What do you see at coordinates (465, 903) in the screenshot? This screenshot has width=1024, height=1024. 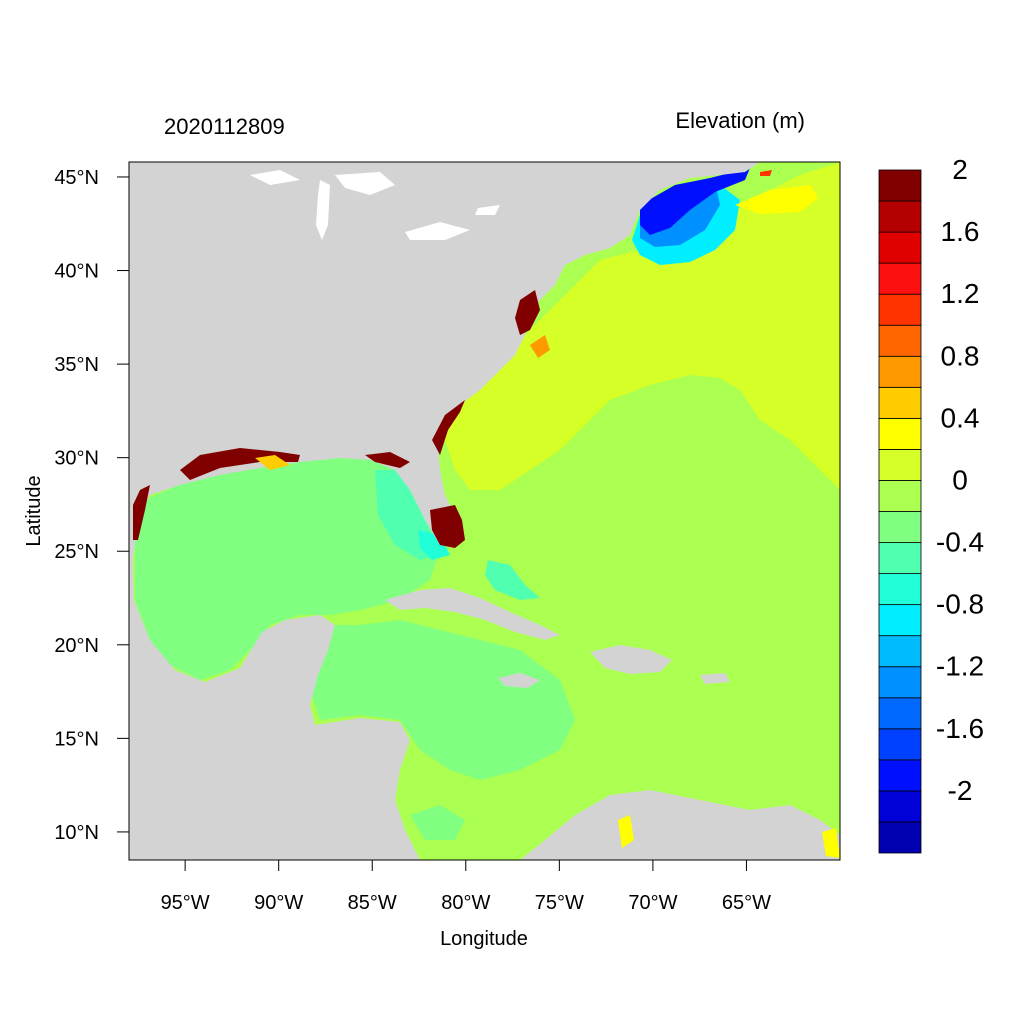 I see `x-tick-label: 80°W` at bounding box center [465, 903].